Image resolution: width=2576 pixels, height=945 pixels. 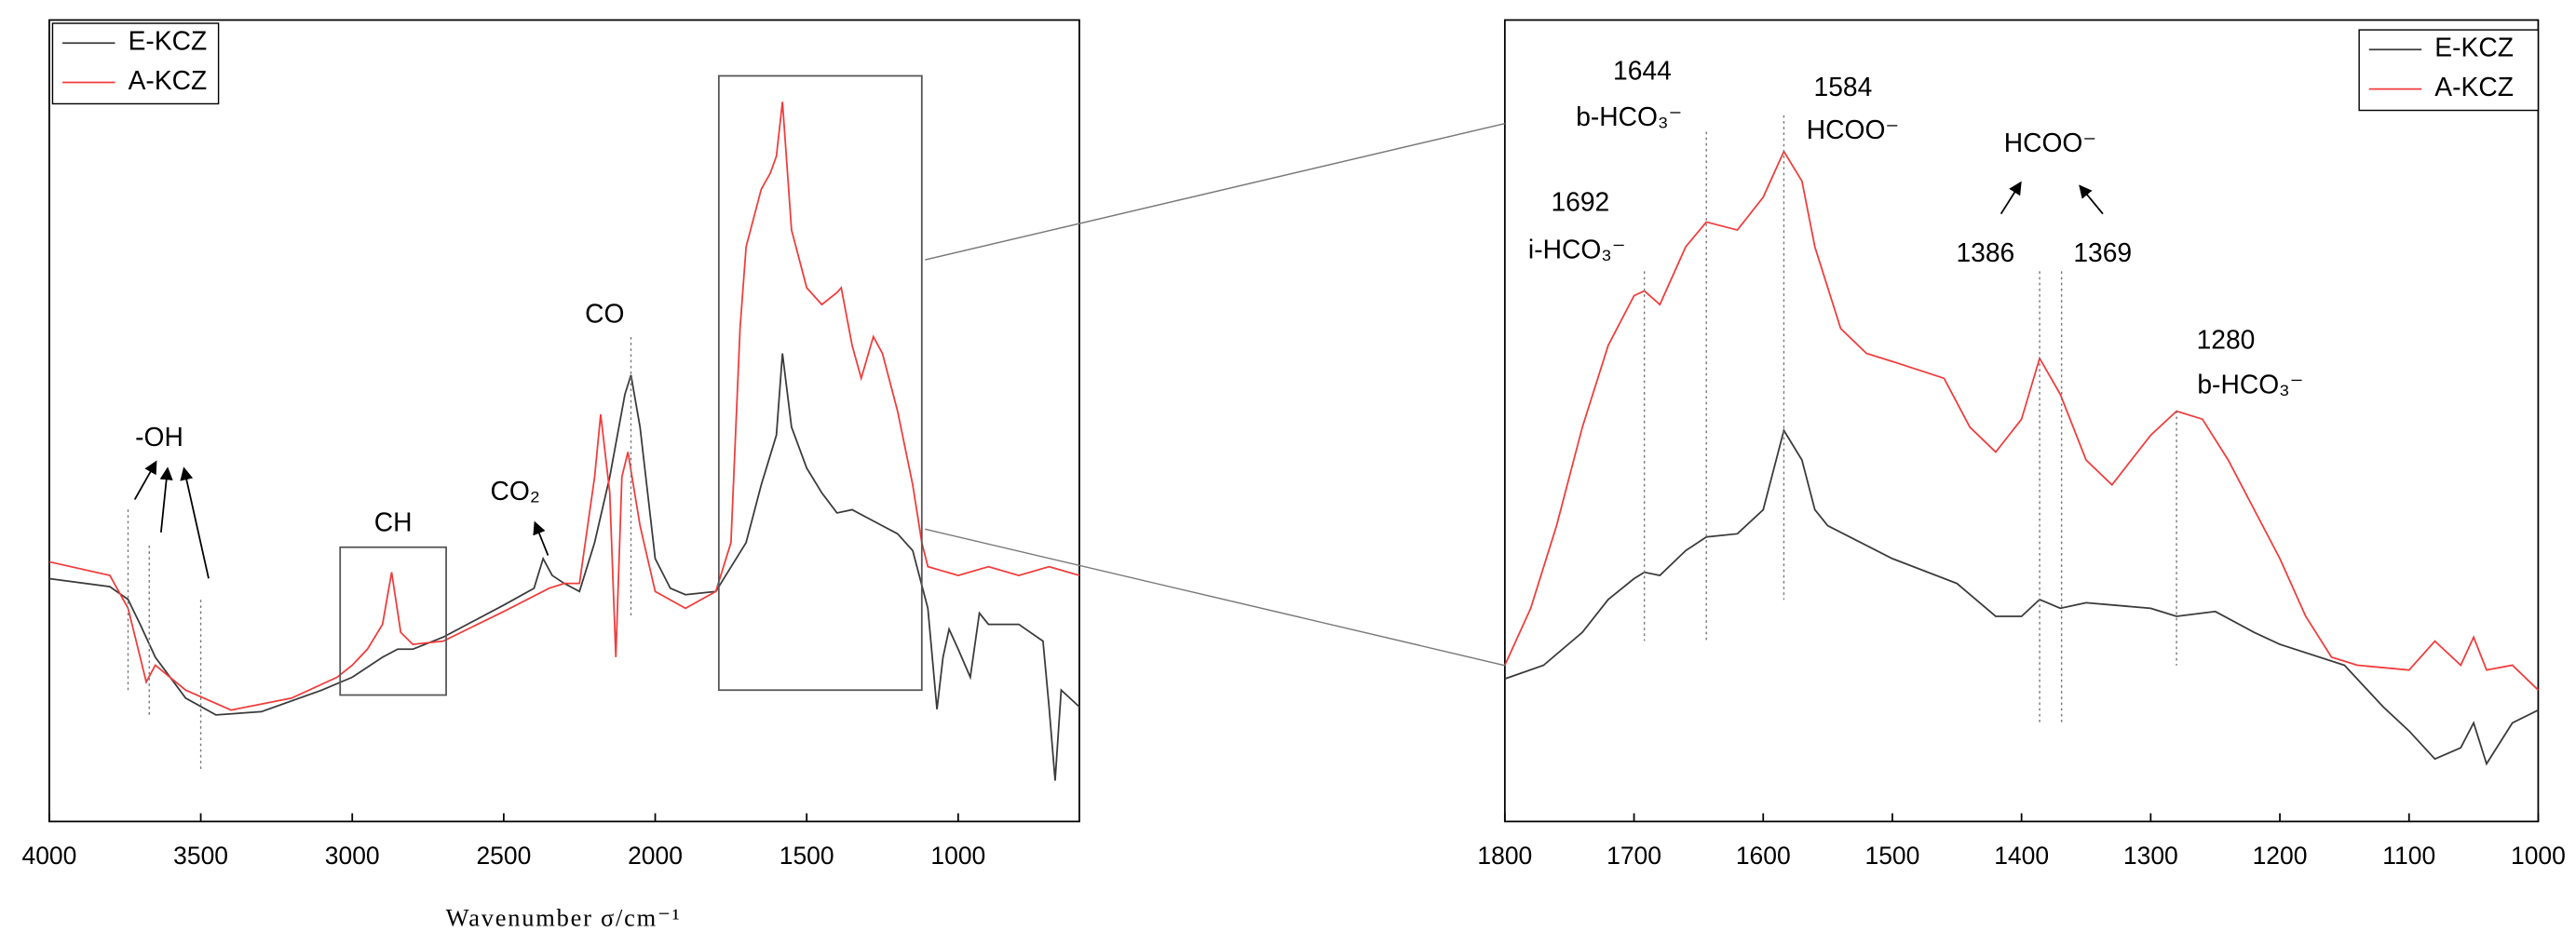 What do you see at coordinates (2408, 856) in the screenshot?
I see `x-tick-label: 1100` at bounding box center [2408, 856].